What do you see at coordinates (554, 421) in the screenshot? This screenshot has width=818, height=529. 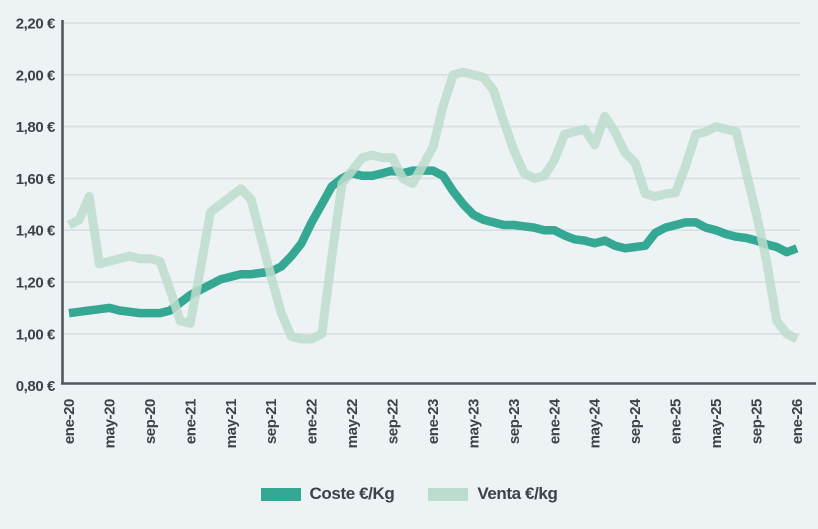 I see `x-axis-tick-label: ene-24` at bounding box center [554, 421].